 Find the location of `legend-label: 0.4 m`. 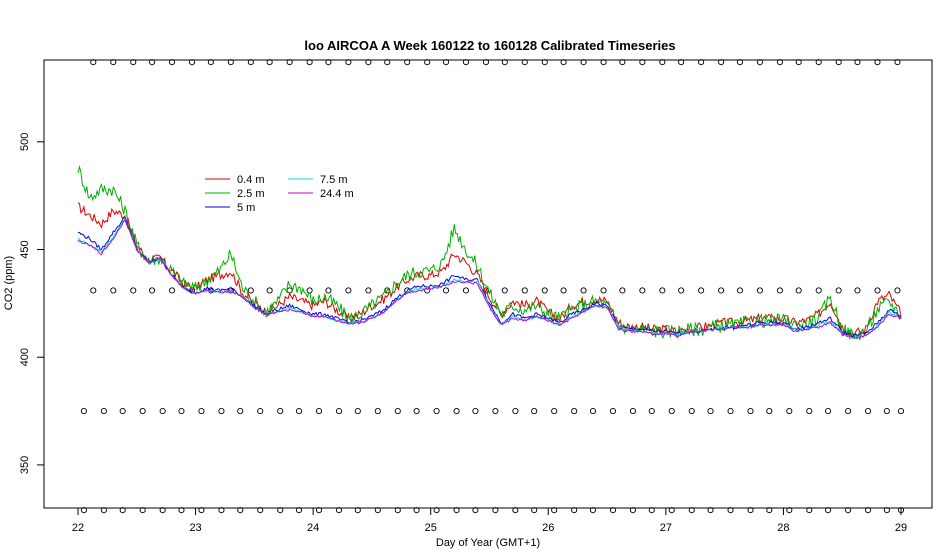

legend-label: 0.4 m is located at coordinates (251, 180).